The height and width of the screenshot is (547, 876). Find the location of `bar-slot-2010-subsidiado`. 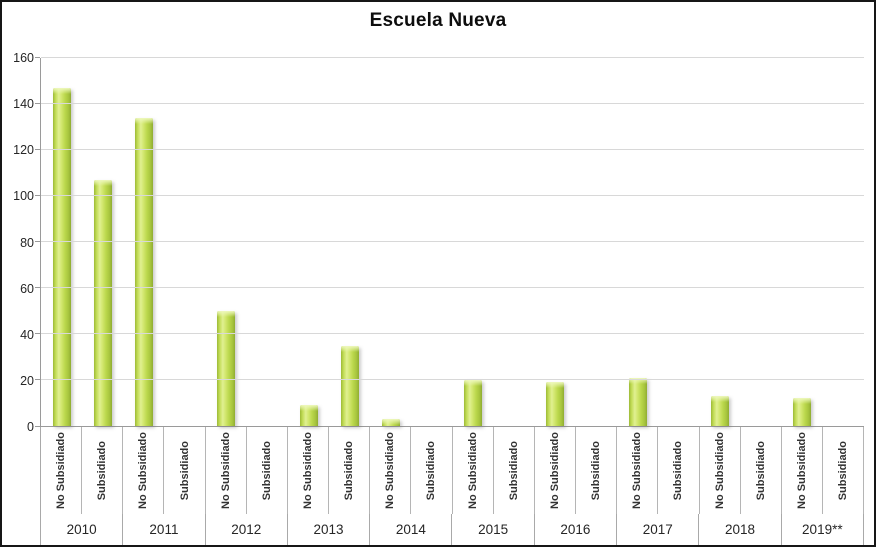

bar-slot-2010-subsidiado is located at coordinates (102, 242).